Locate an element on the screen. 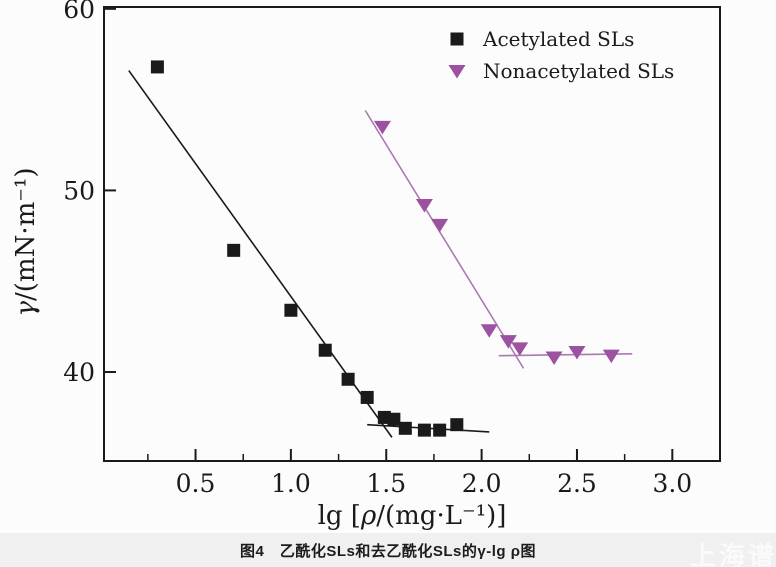  x-tick-label: 1.5 is located at coordinates (386, 483).